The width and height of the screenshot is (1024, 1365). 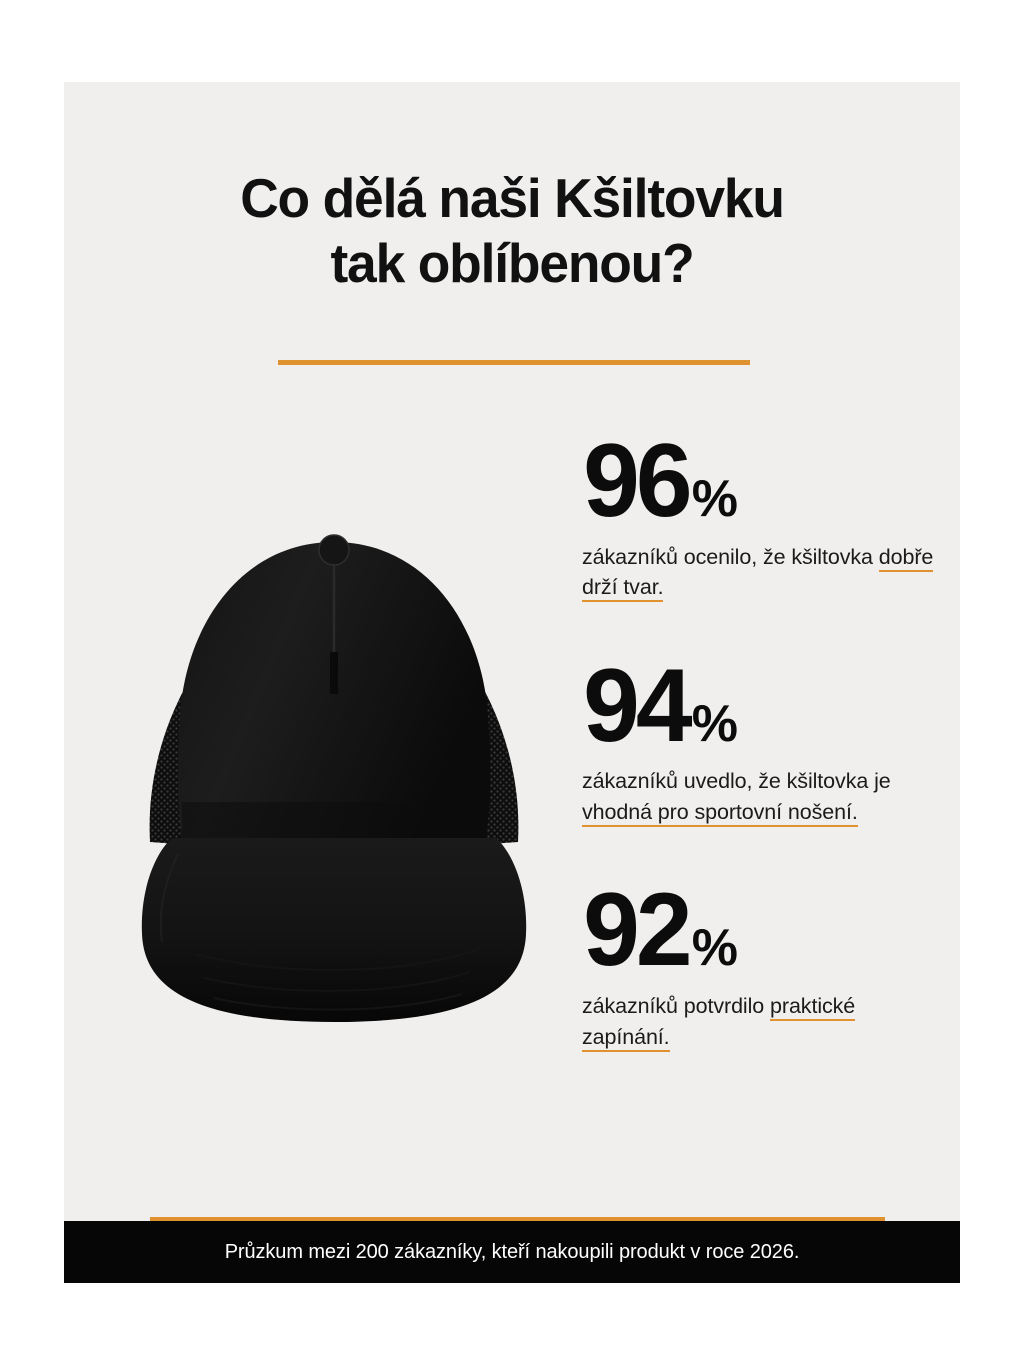 I want to click on stat-value-row: 94 %, so click(x=762, y=705).